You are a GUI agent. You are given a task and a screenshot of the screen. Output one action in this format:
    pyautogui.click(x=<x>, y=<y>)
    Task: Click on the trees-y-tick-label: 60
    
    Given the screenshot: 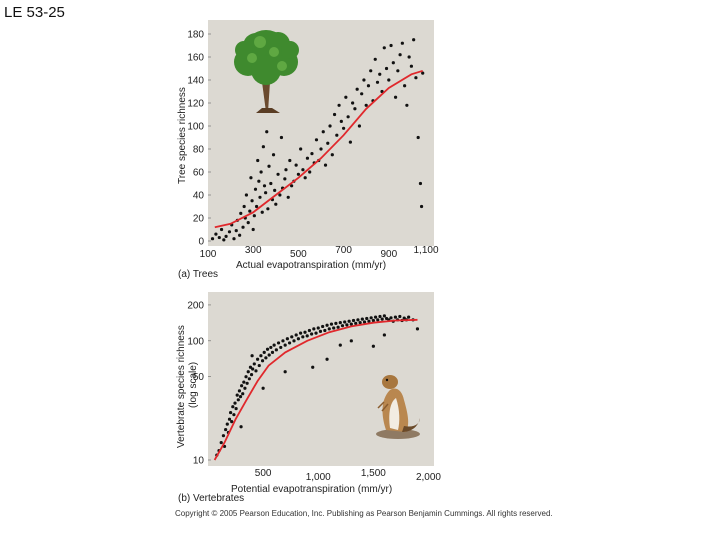 What is the action you would take?
    pyautogui.click(x=199, y=173)
    